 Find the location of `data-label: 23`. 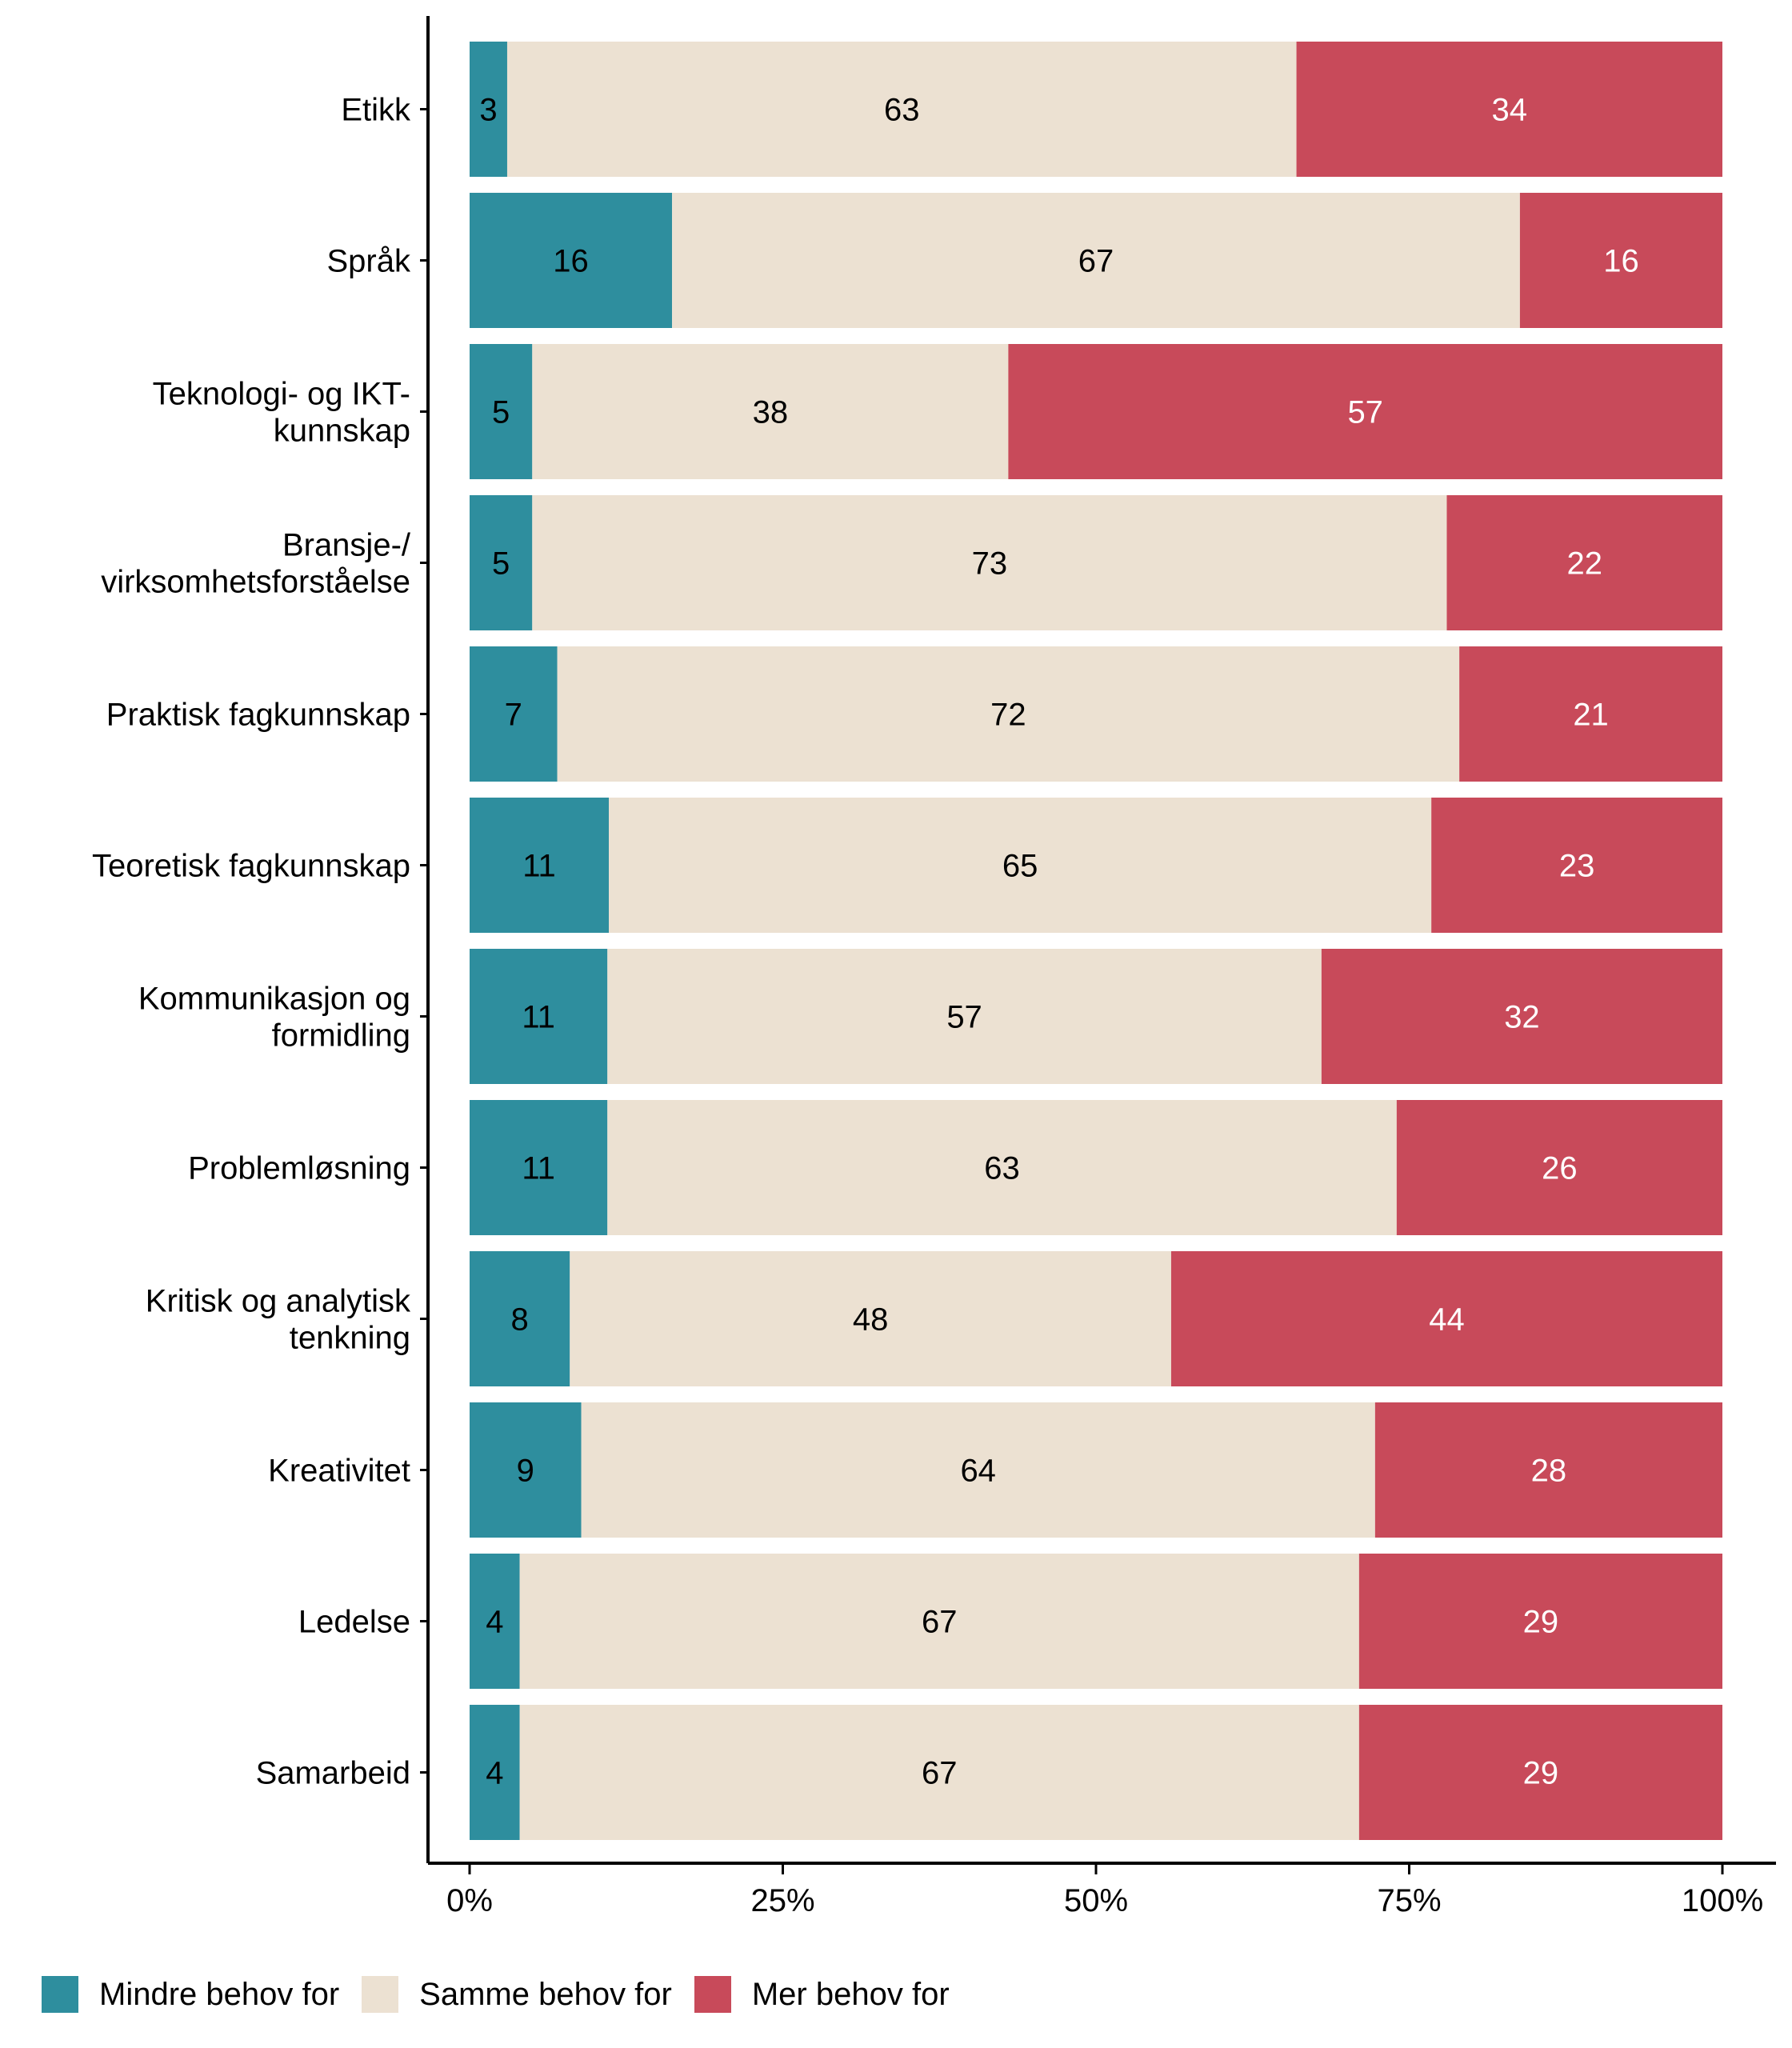

data-label: 23 is located at coordinates (1577, 866).